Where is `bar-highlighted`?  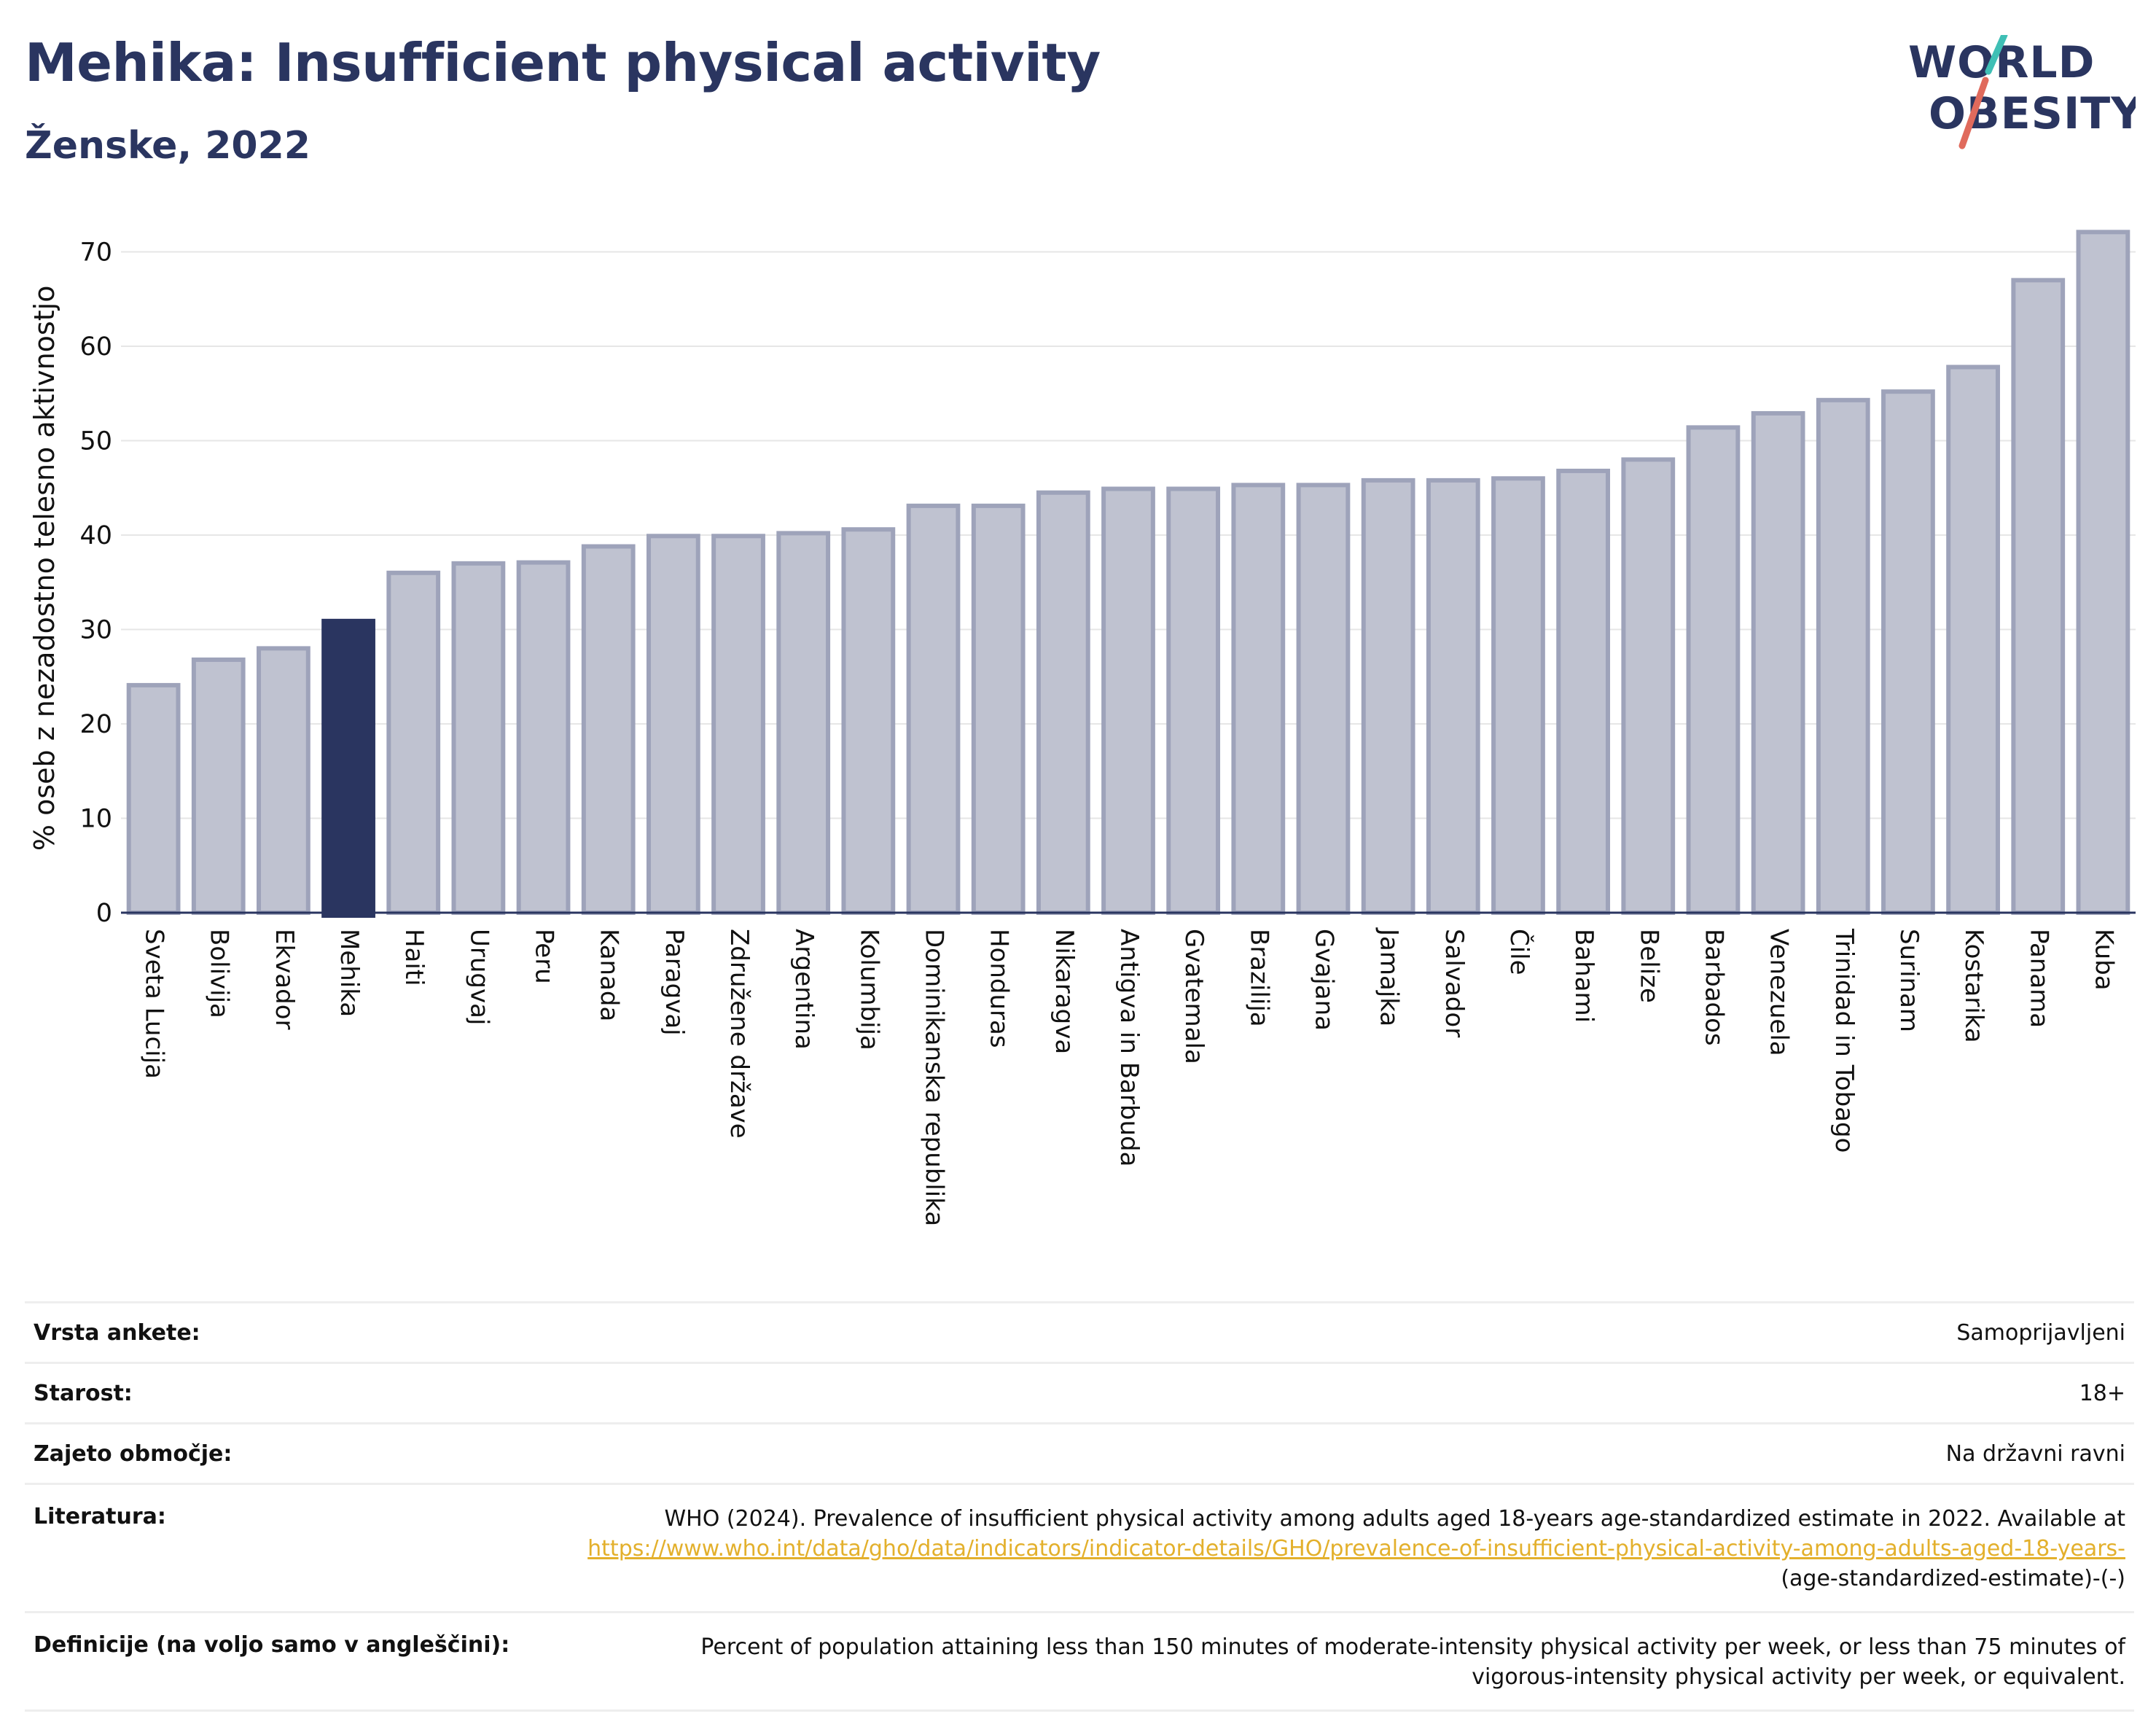
bar-highlighted is located at coordinates (348, 768).